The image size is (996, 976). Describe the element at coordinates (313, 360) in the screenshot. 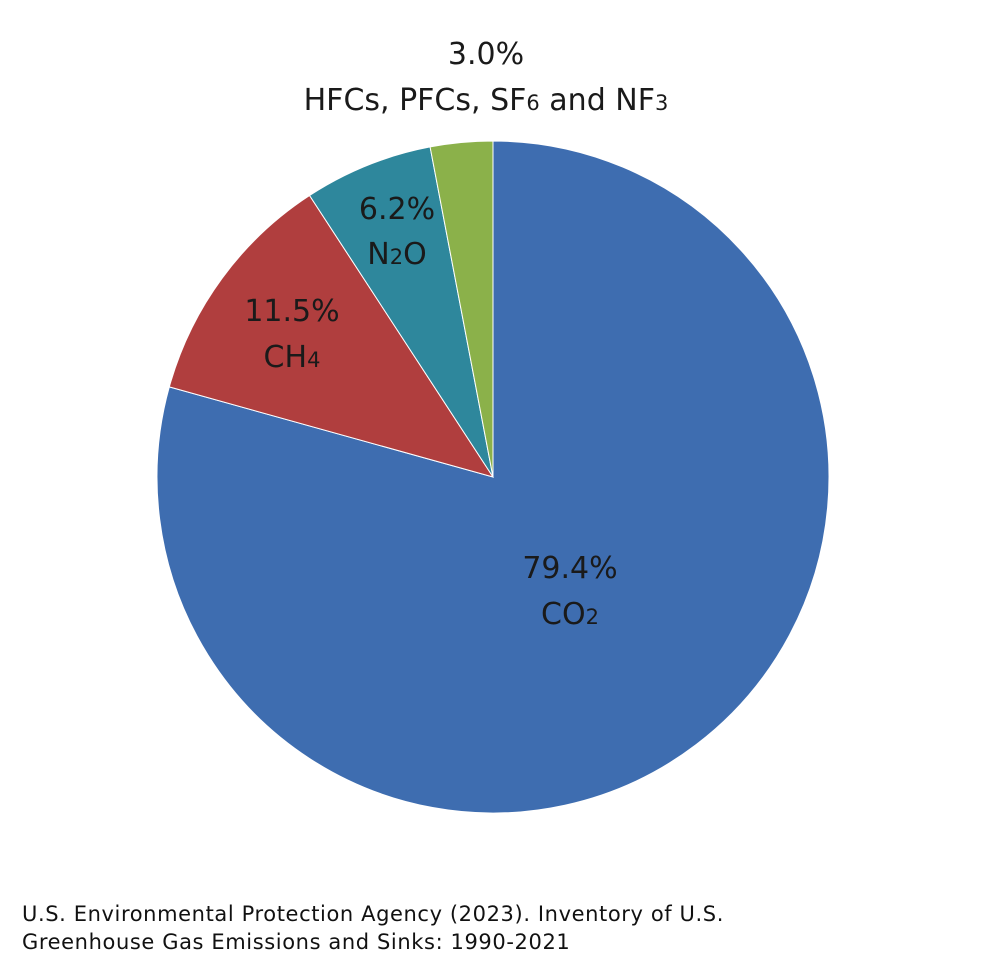

I see `subscript-text: 4` at that location.